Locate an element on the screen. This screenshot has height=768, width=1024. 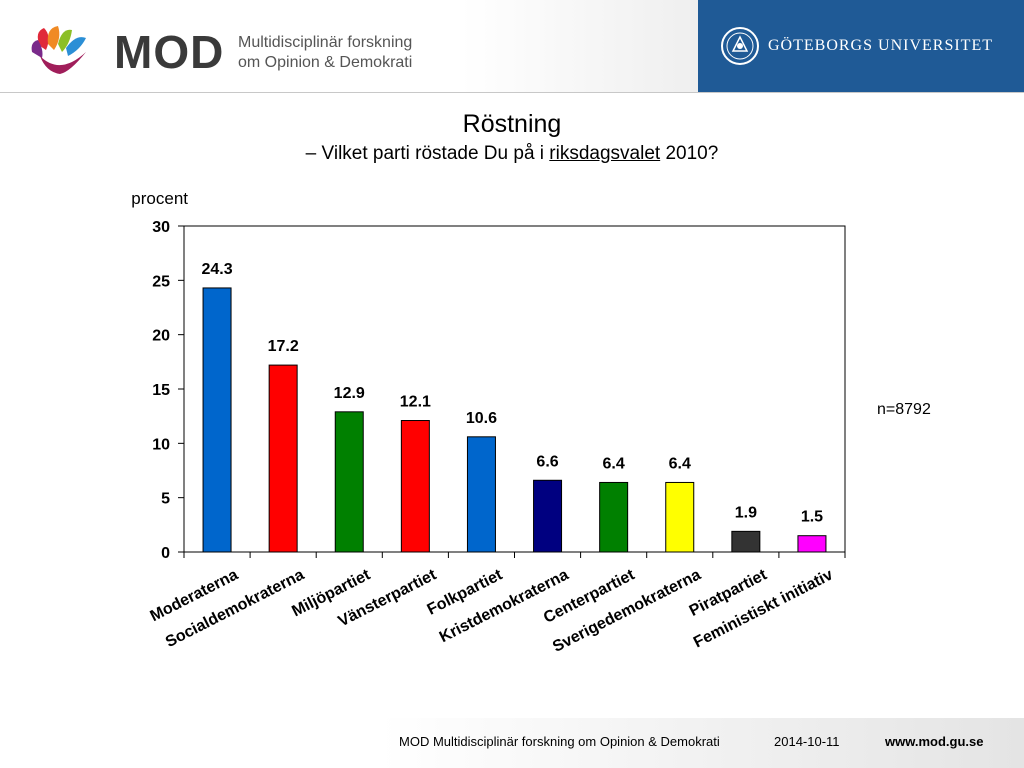
bar-value-label: 1.5 is located at coordinates (812, 517).